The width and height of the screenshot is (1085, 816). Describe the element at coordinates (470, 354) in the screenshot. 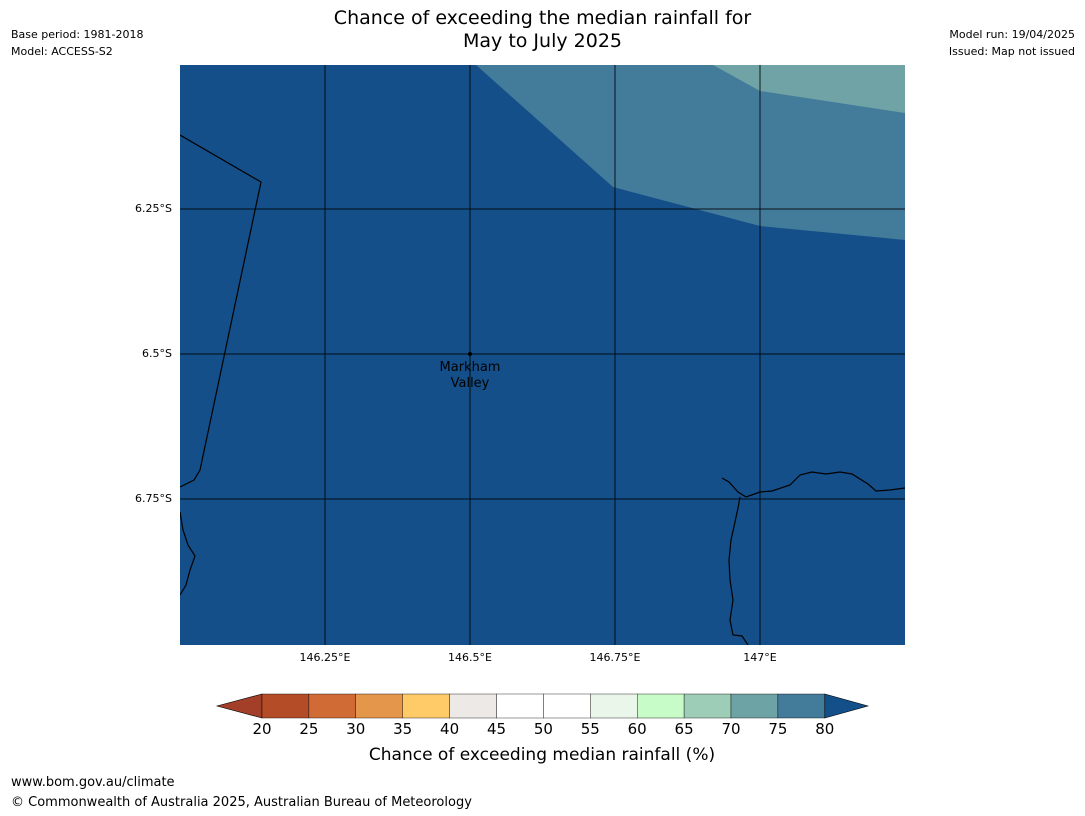

I see `markham-valley-marker` at that location.